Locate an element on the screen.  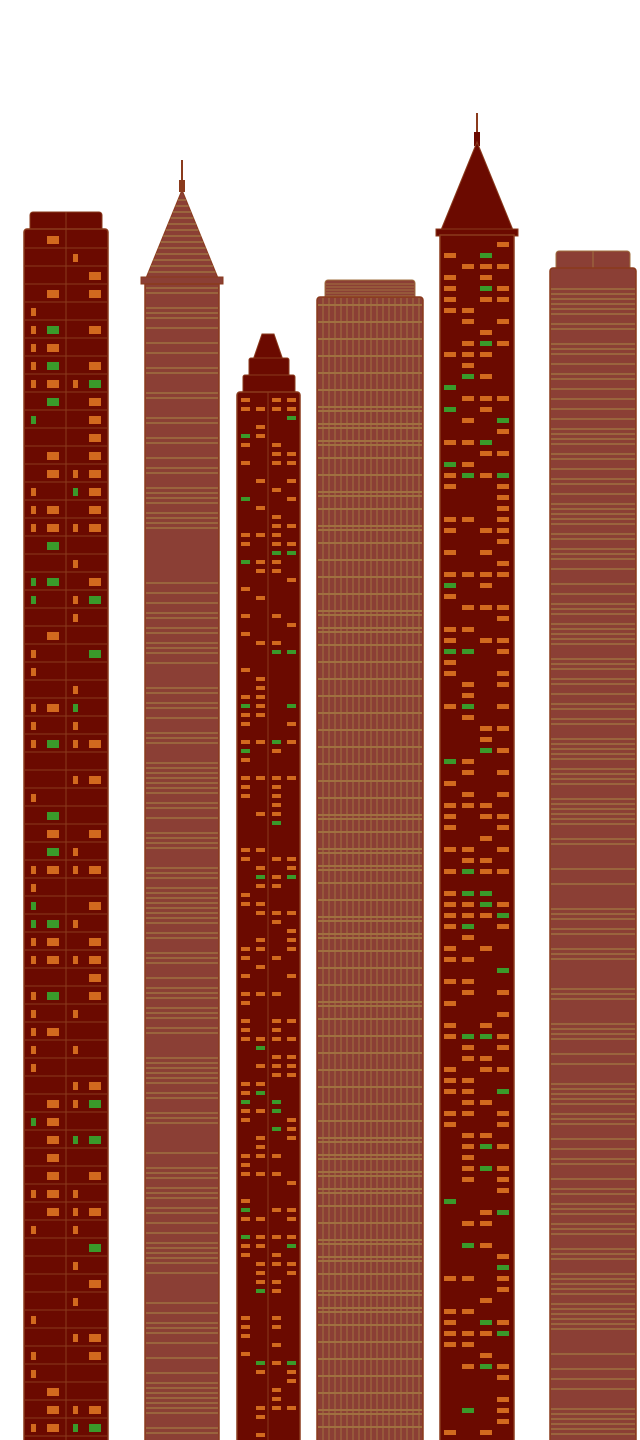
right-striped-tower is located at coordinates (593, 845).